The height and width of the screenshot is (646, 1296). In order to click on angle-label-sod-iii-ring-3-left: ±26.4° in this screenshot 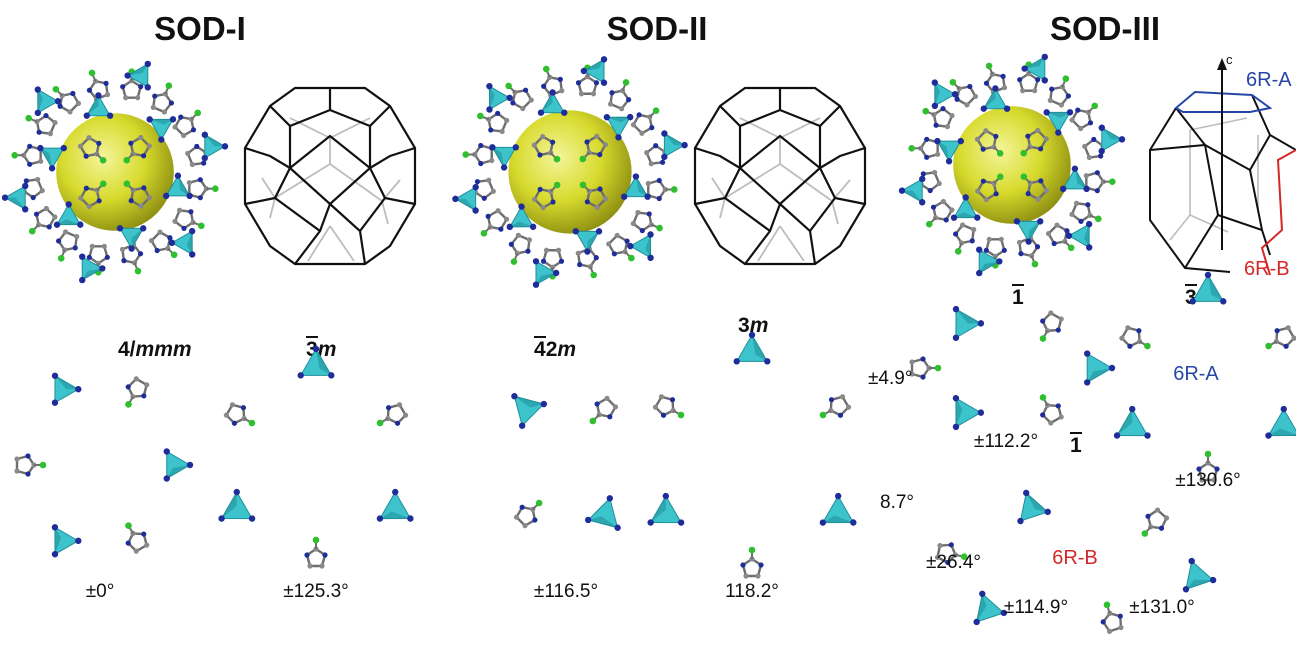, I will do `click(953, 562)`.